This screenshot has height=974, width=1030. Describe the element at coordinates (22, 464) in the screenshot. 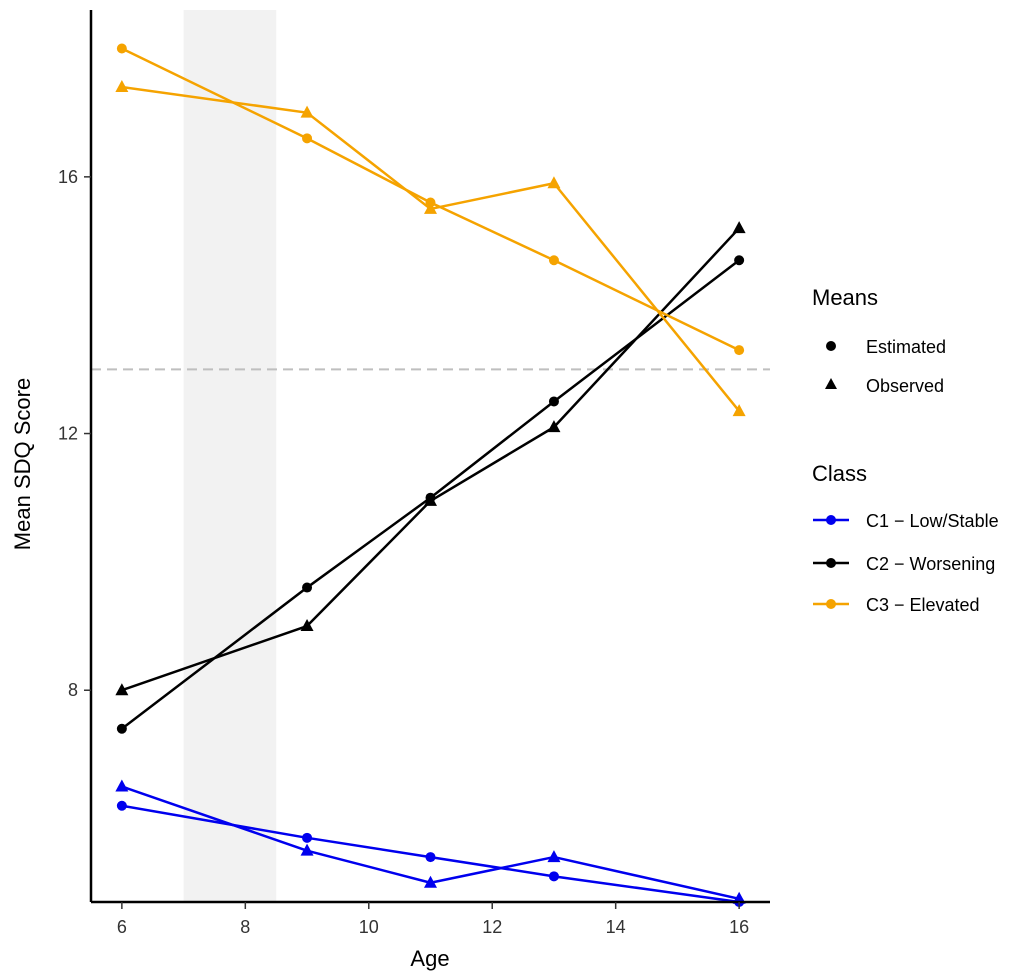

I see `y-axis-title: Mean SDQ Score` at that location.